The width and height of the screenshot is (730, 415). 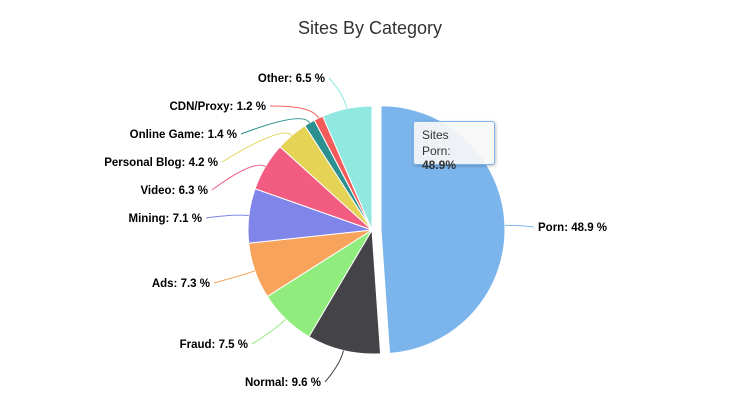 What do you see at coordinates (370, 28) in the screenshot?
I see `chart-title: Sites By Category` at bounding box center [370, 28].